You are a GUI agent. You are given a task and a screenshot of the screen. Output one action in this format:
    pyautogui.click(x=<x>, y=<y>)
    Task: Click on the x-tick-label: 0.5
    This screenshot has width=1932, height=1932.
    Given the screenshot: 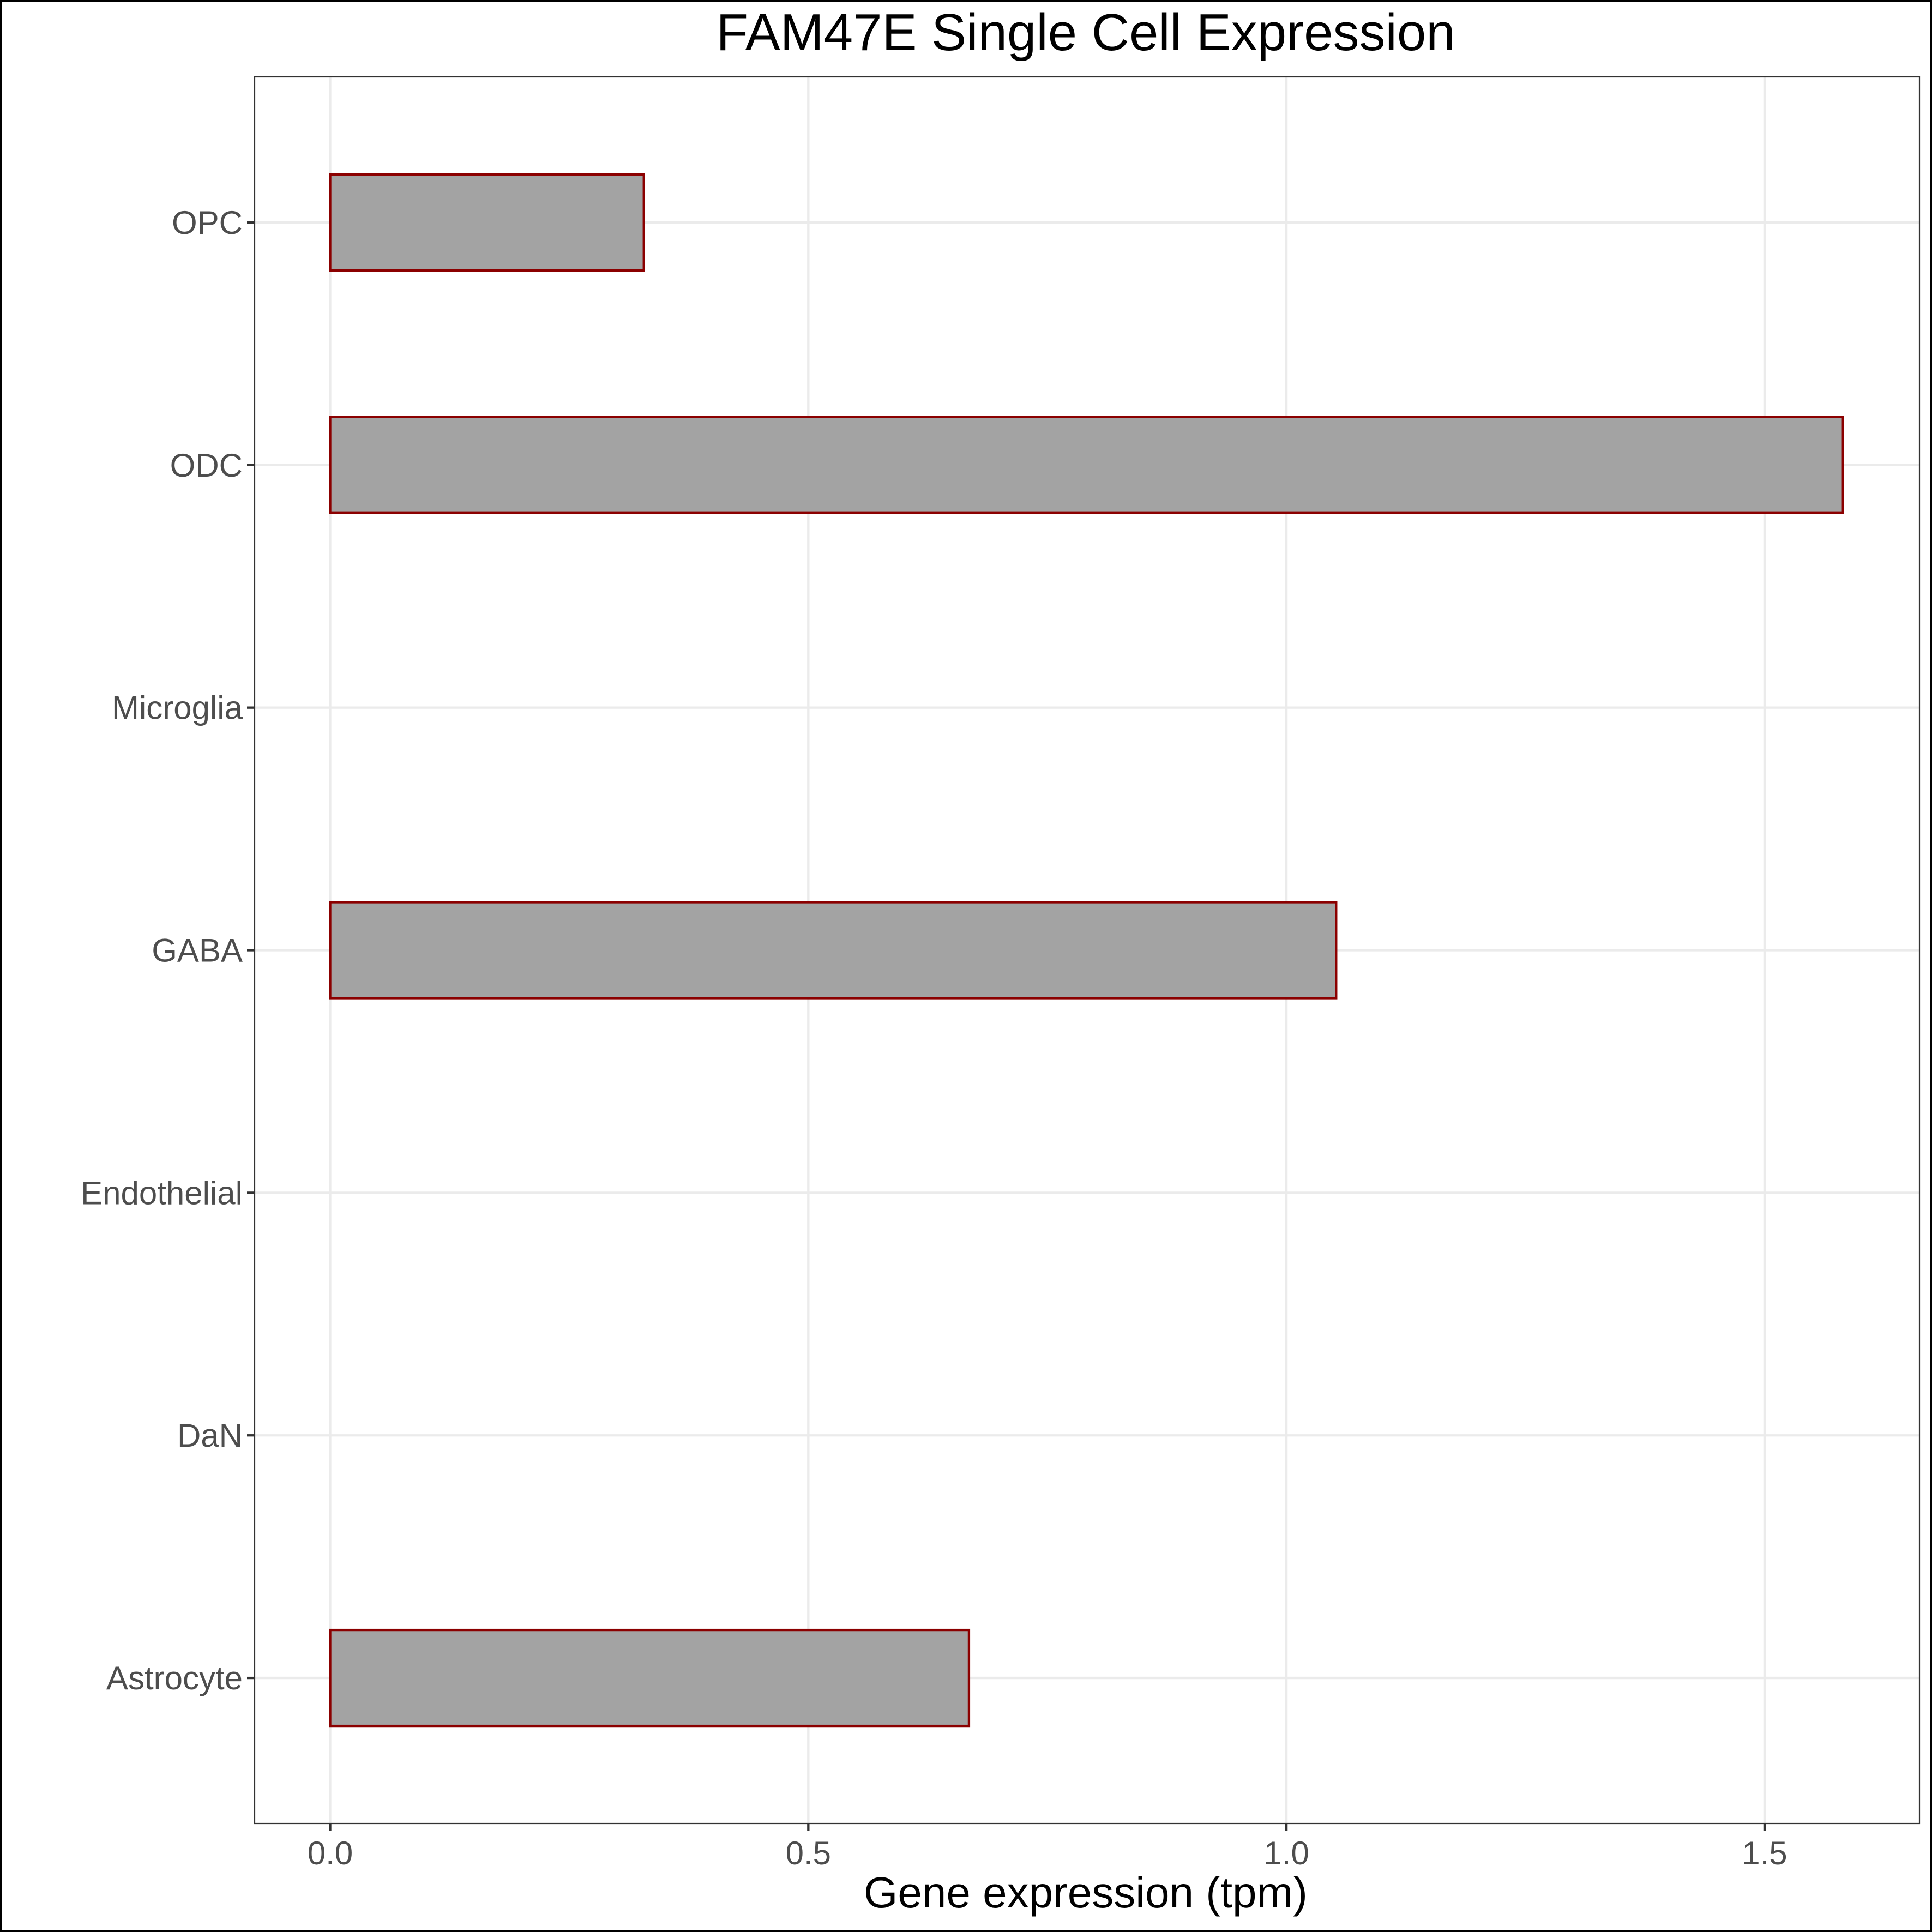 What is the action you would take?
    pyautogui.click(x=808, y=1853)
    